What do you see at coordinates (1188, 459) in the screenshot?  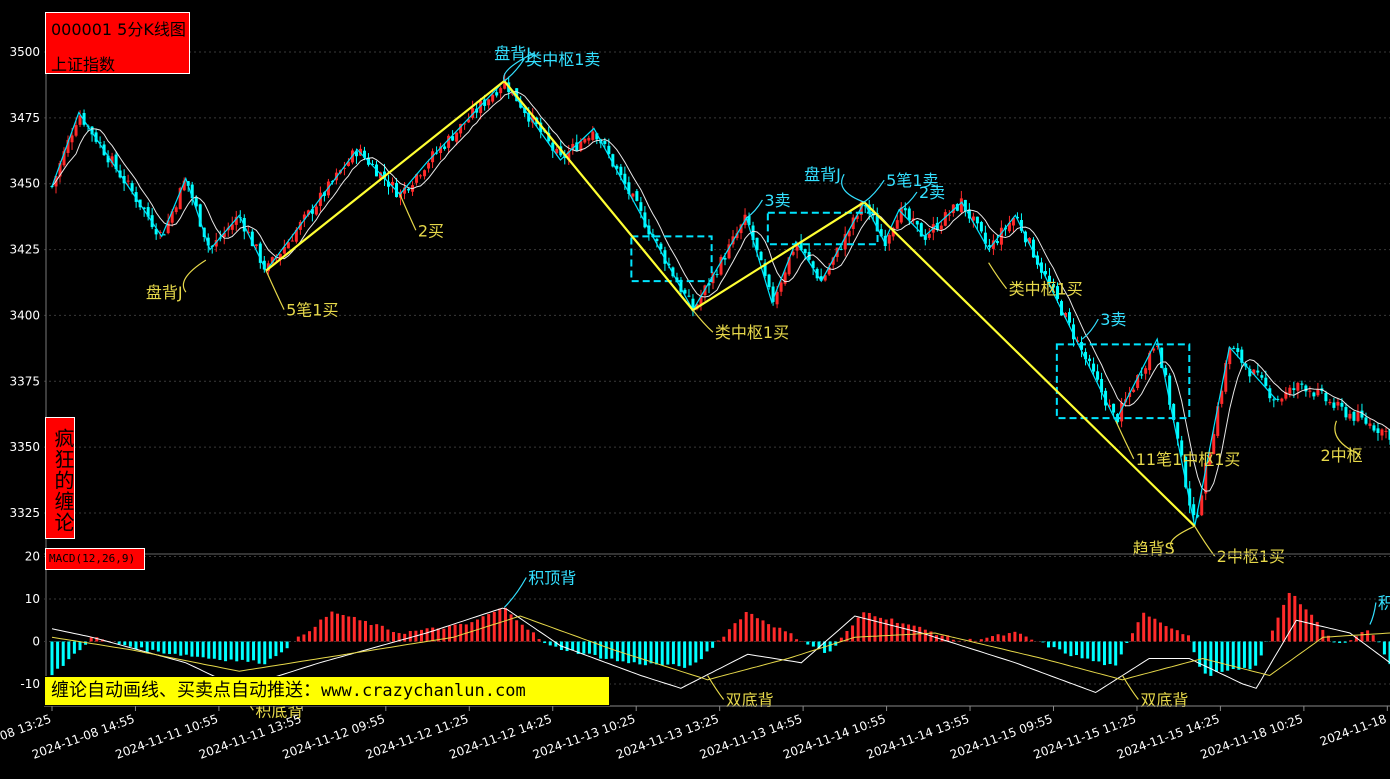 I see `annotation-label: 11笔1中枢1买` at bounding box center [1188, 459].